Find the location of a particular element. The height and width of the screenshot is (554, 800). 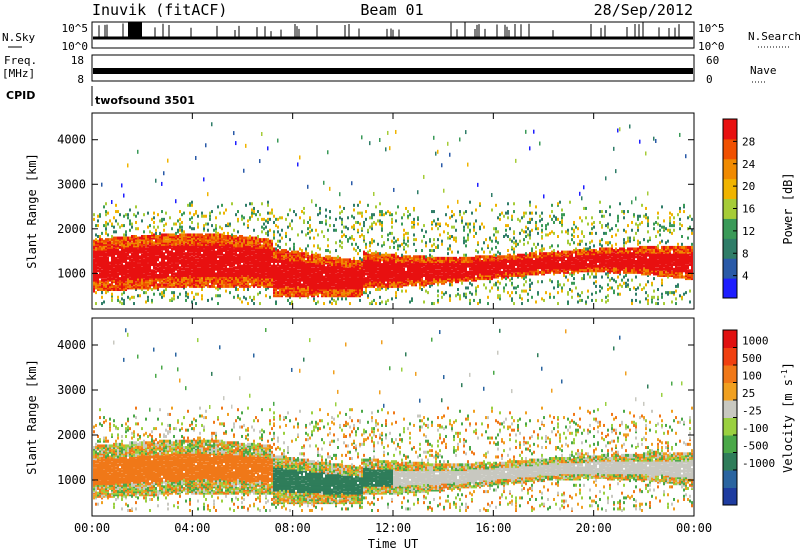

colorbar-tick-label: 1000 is located at coordinates (755, 341).